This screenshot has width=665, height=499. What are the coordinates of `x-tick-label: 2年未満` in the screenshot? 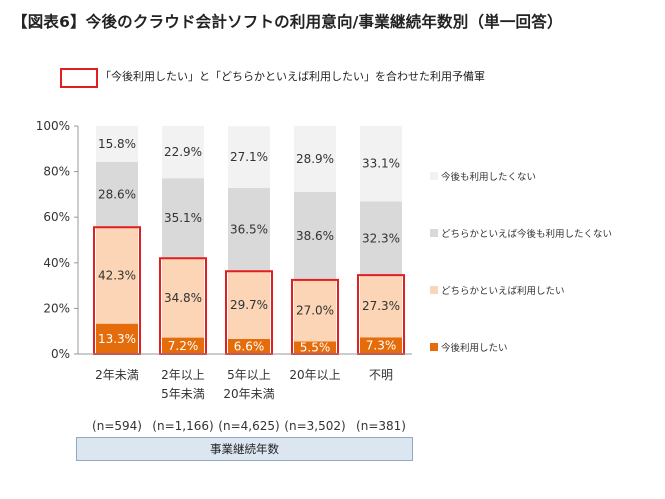 It's located at (117, 375).